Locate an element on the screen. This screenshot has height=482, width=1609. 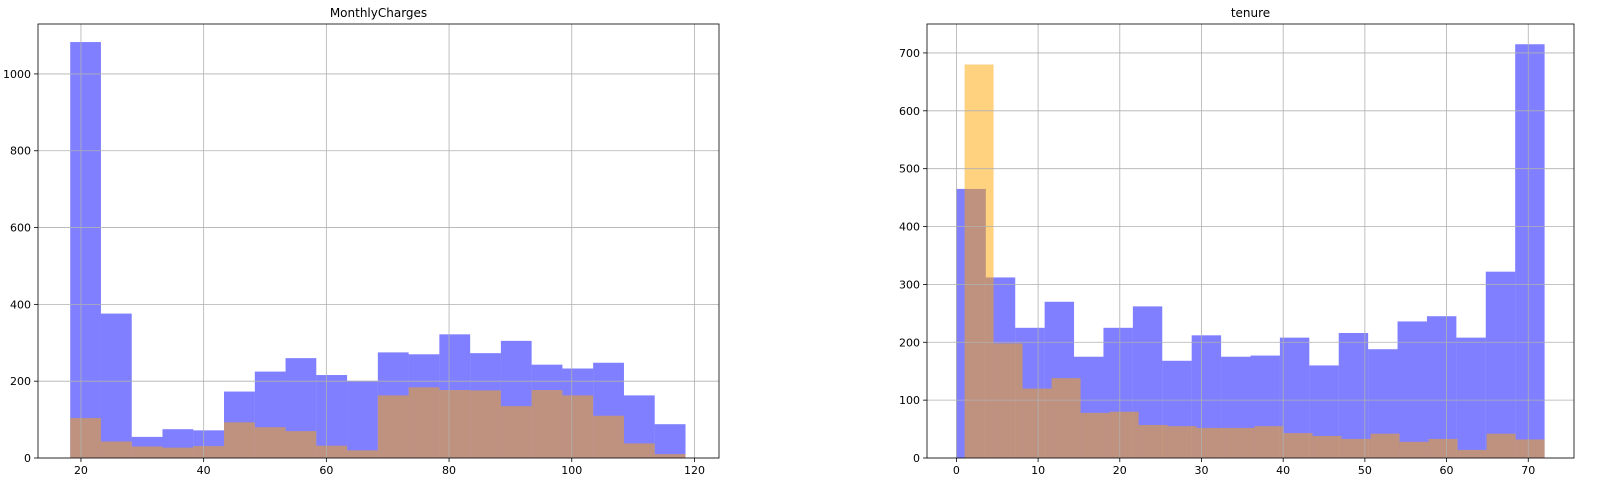
y-tick-label: 300 is located at coordinates (909, 284).